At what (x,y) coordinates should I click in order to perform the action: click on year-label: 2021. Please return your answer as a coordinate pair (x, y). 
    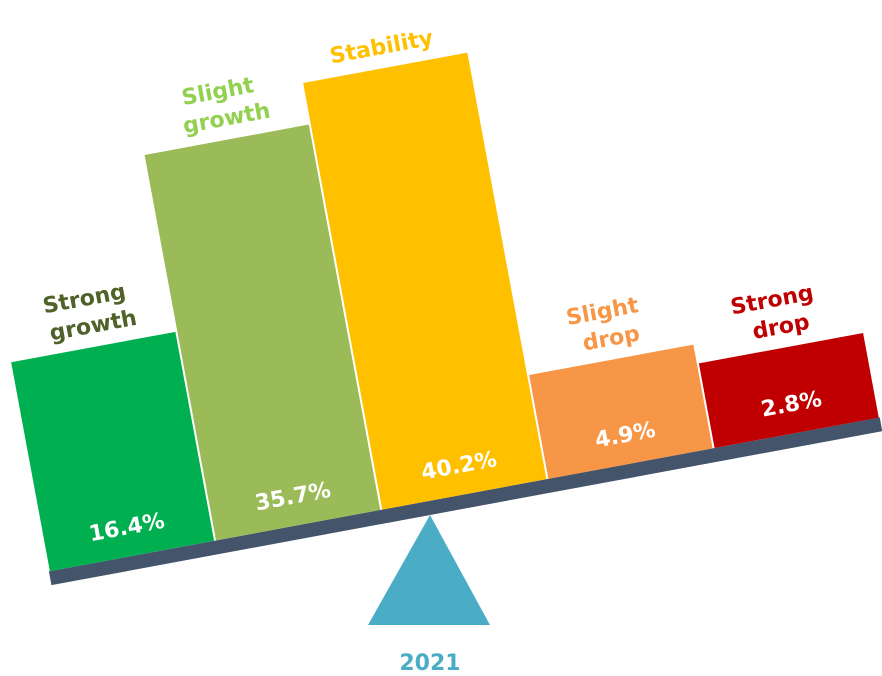
    Looking at the image, I should click on (429, 663).